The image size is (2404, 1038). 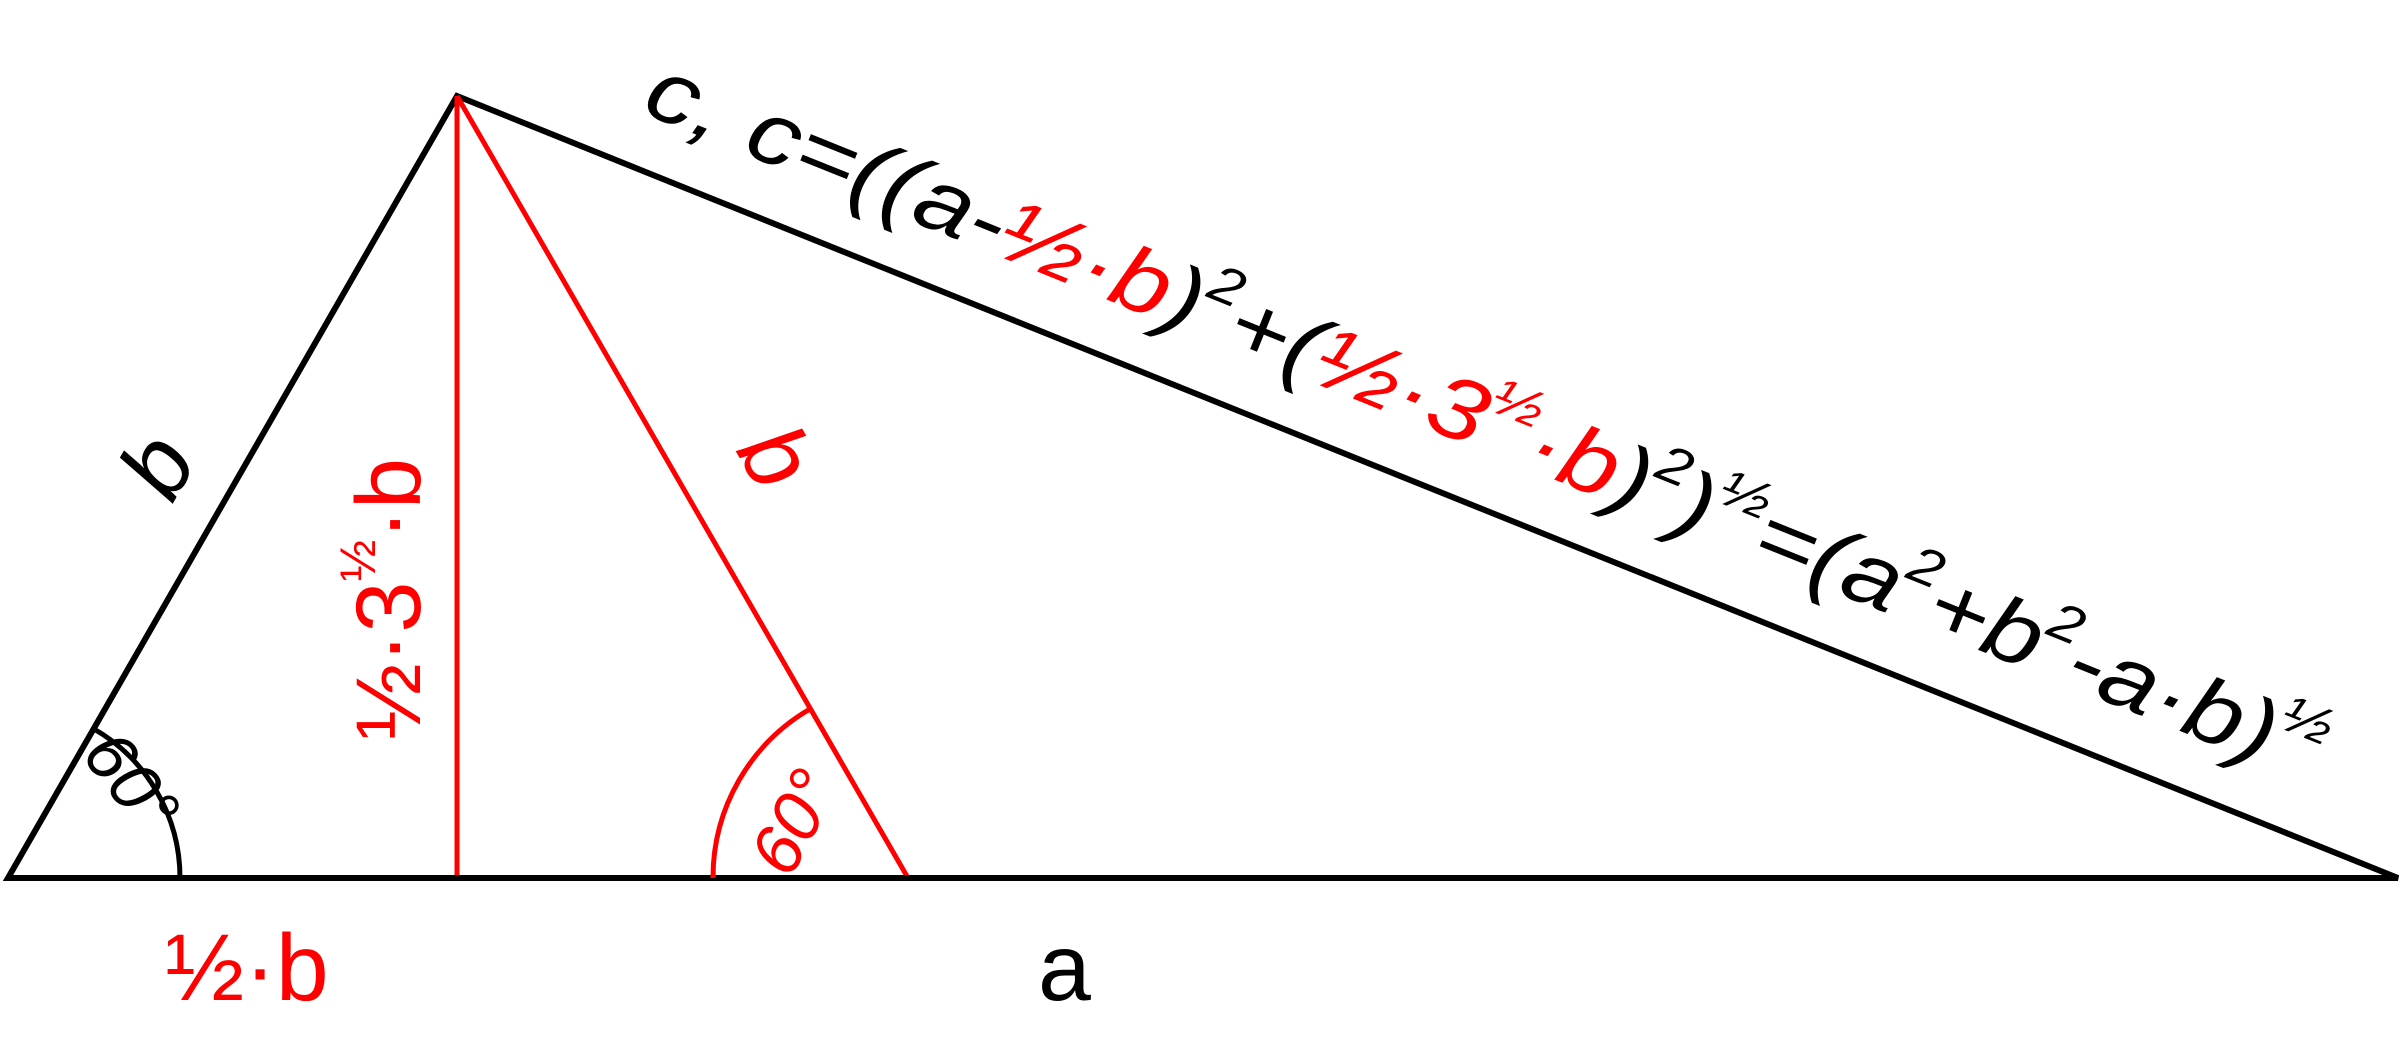 I want to click on half-b-label: ½·b, so click(x=247, y=968).